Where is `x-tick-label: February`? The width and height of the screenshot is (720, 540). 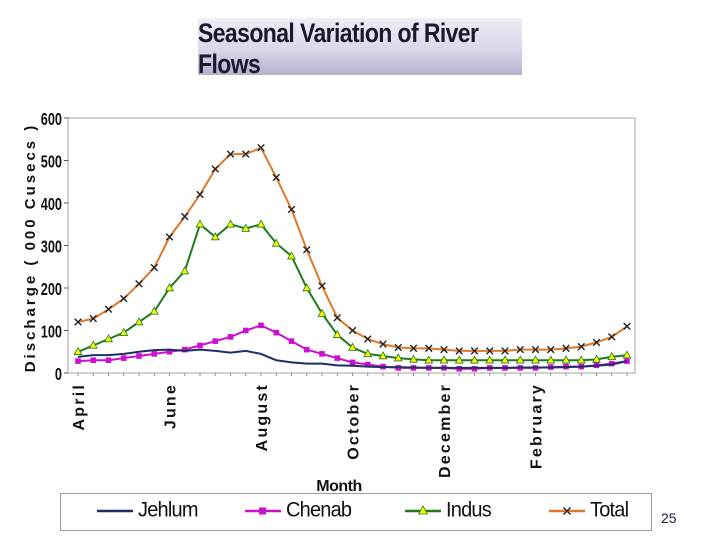
x-tick-label: February is located at coordinates (537, 426).